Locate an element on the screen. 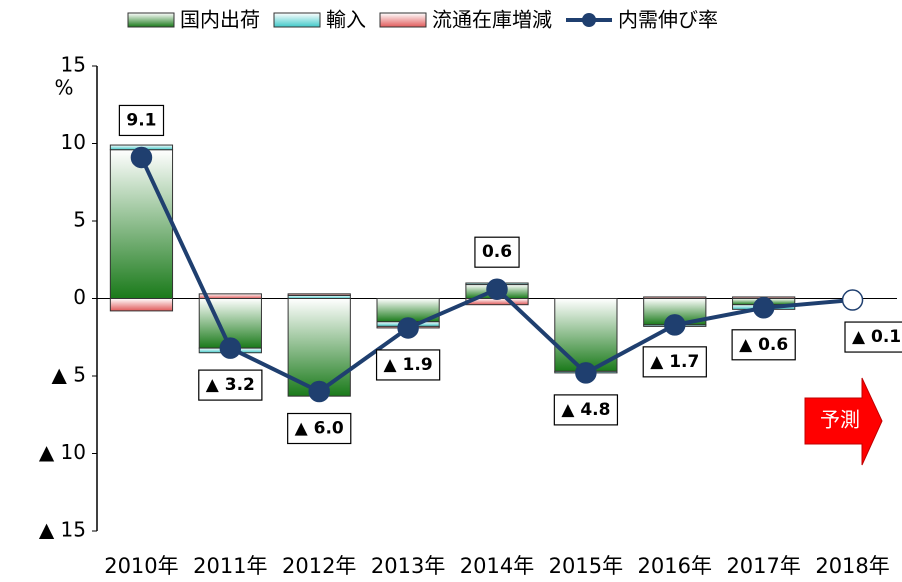  legend-item: 輸入 is located at coordinates (319, 20).